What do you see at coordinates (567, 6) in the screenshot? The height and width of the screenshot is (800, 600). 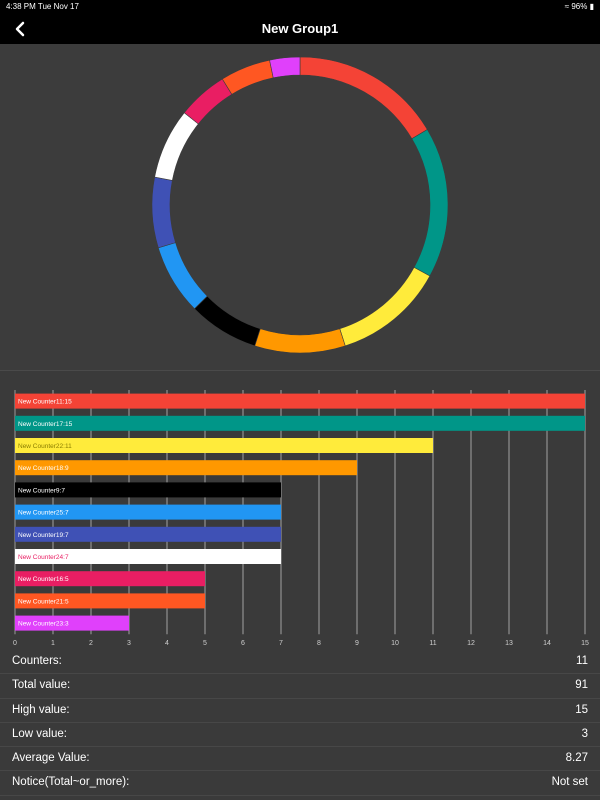 I see `wifi-icon: ≈` at bounding box center [567, 6].